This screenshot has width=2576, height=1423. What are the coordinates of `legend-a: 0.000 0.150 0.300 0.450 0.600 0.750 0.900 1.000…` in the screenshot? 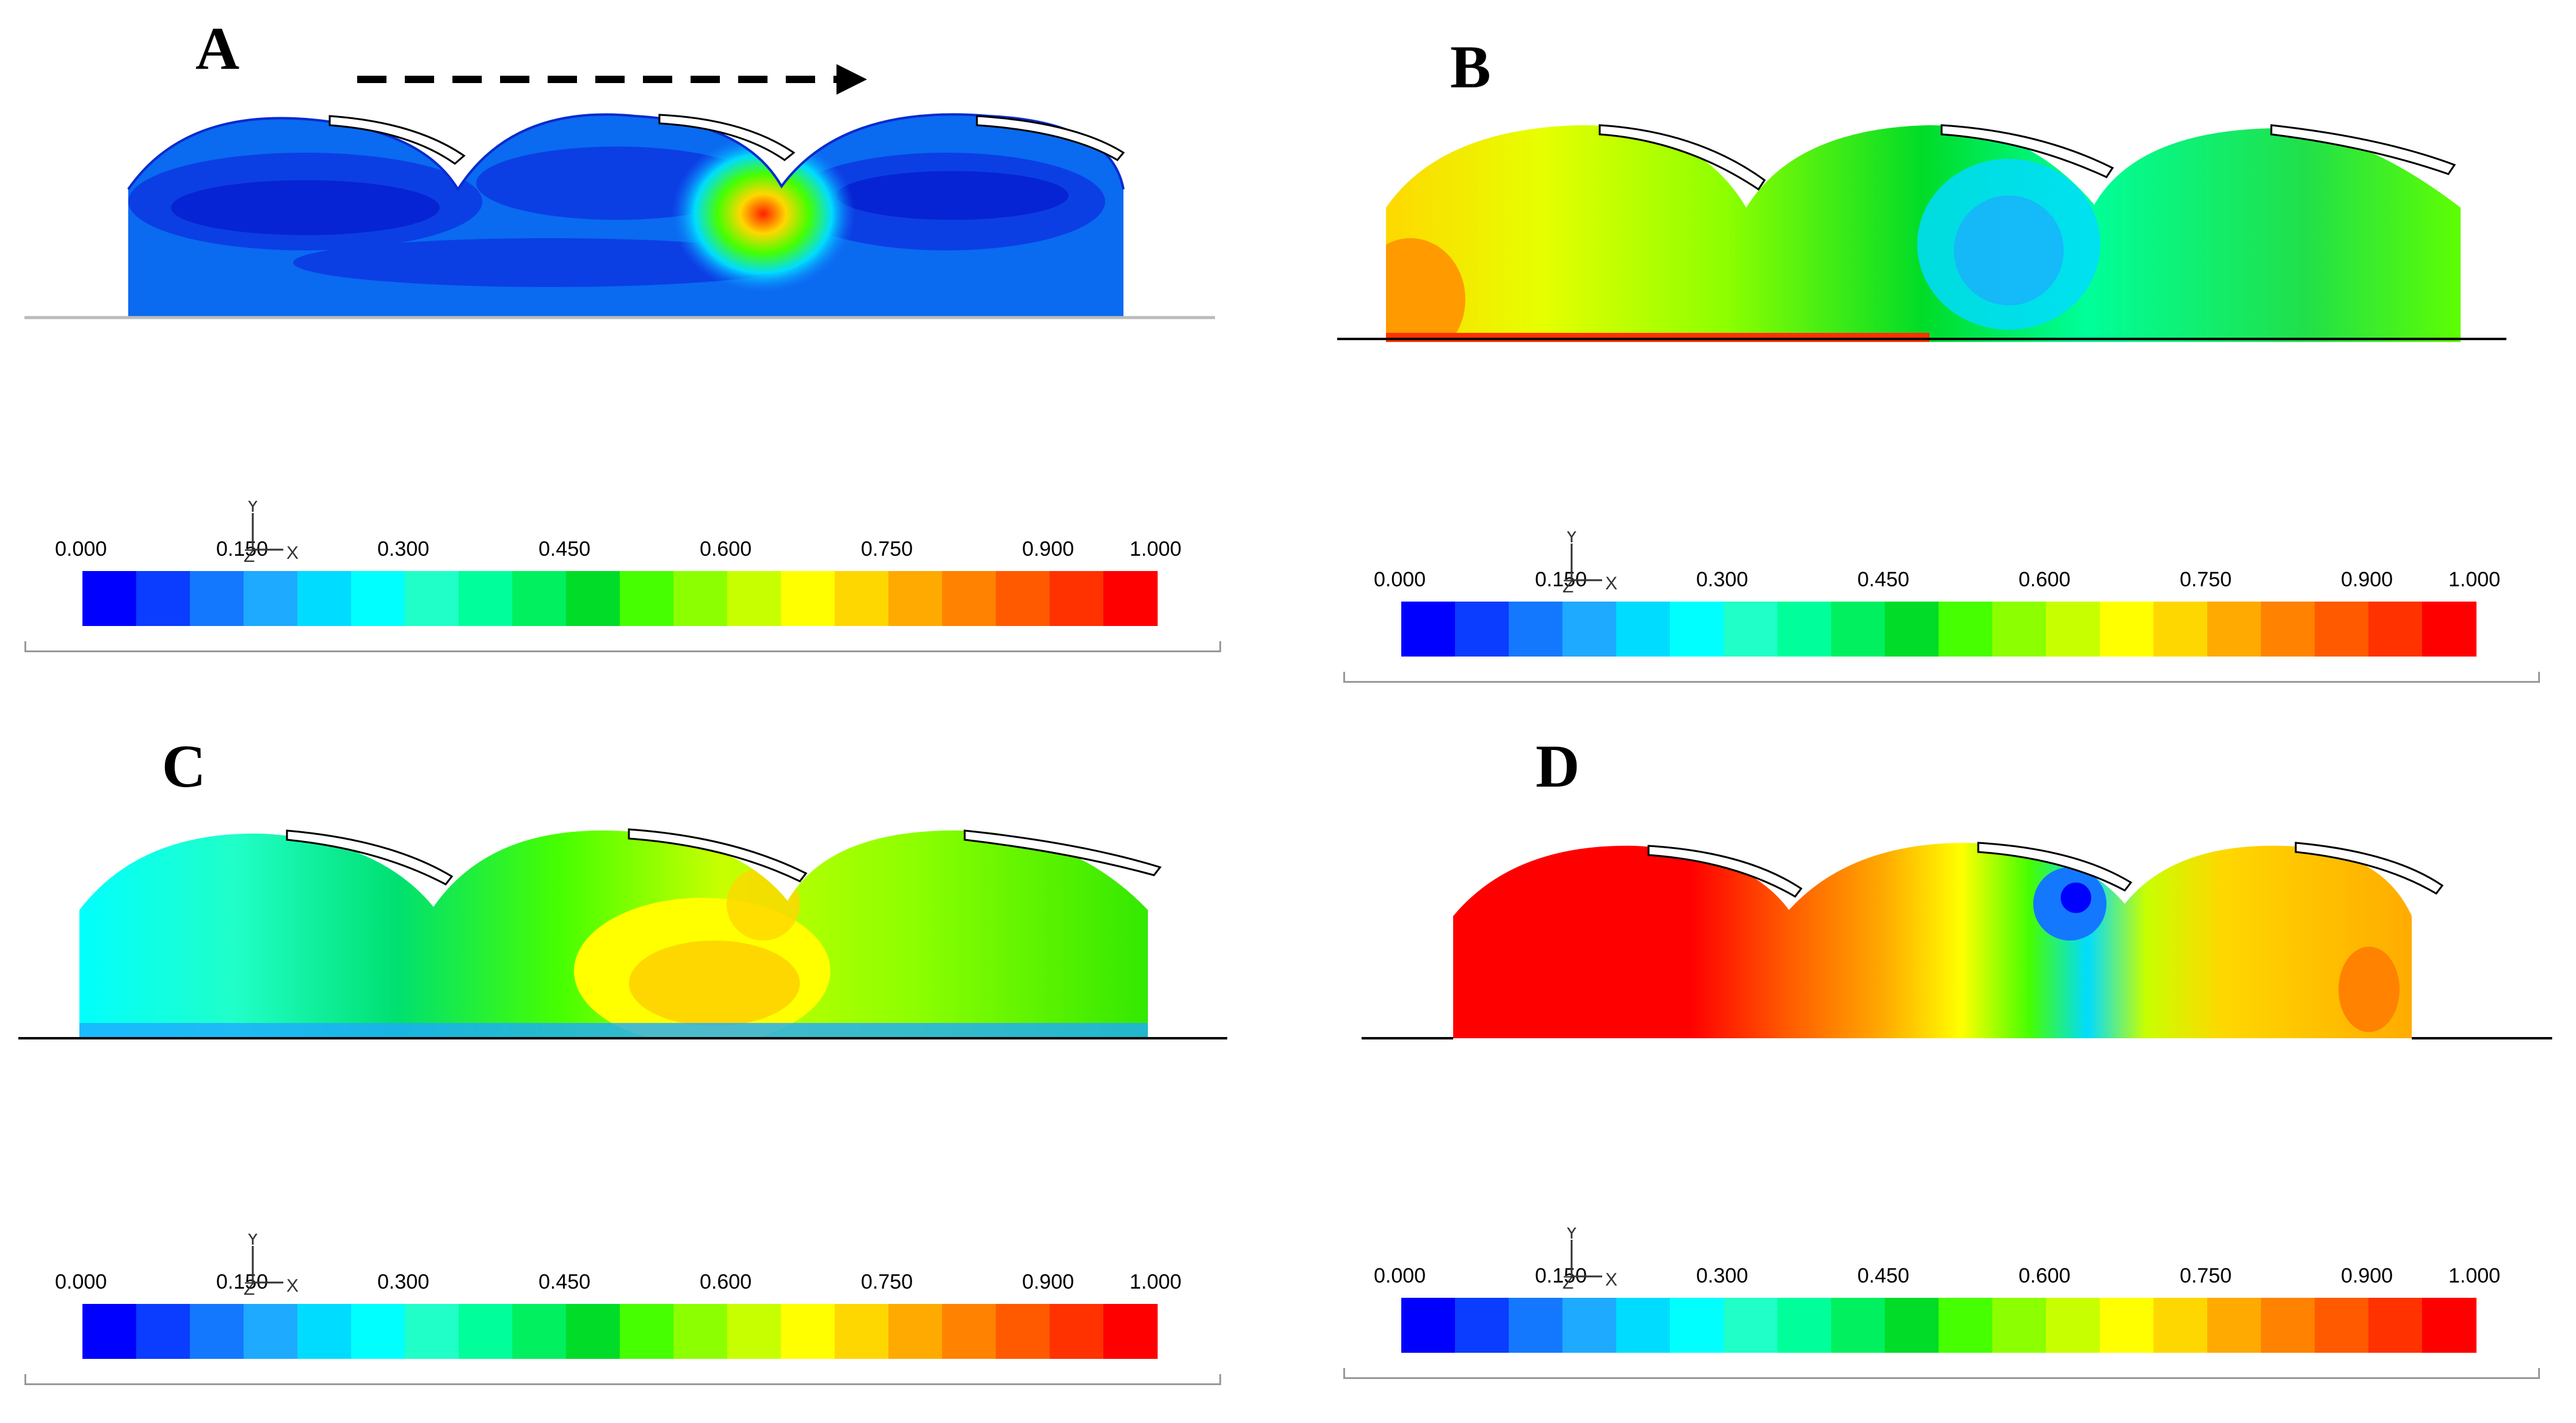 It's located at (635, 580).